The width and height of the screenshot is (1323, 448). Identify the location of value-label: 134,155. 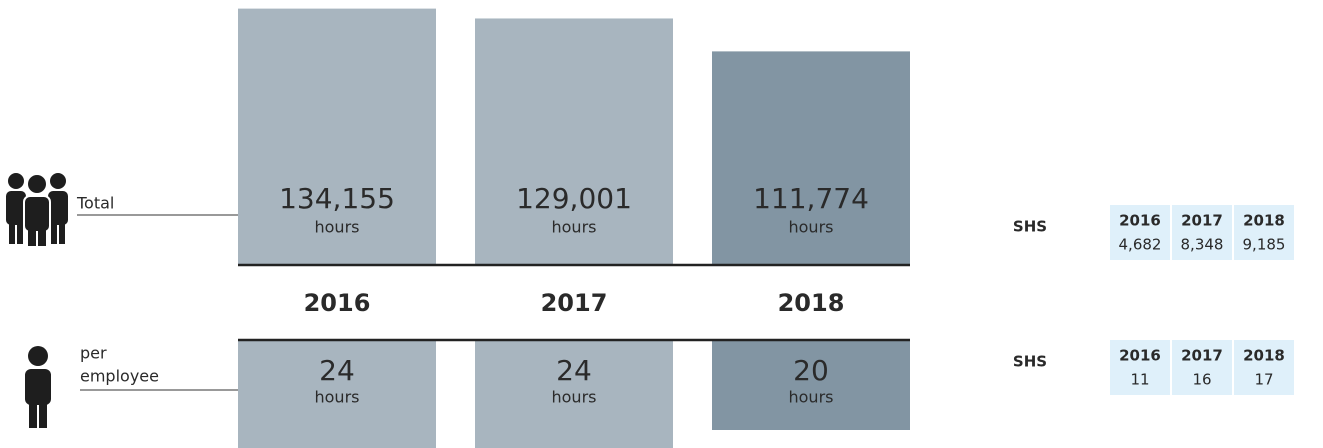
(337, 198).